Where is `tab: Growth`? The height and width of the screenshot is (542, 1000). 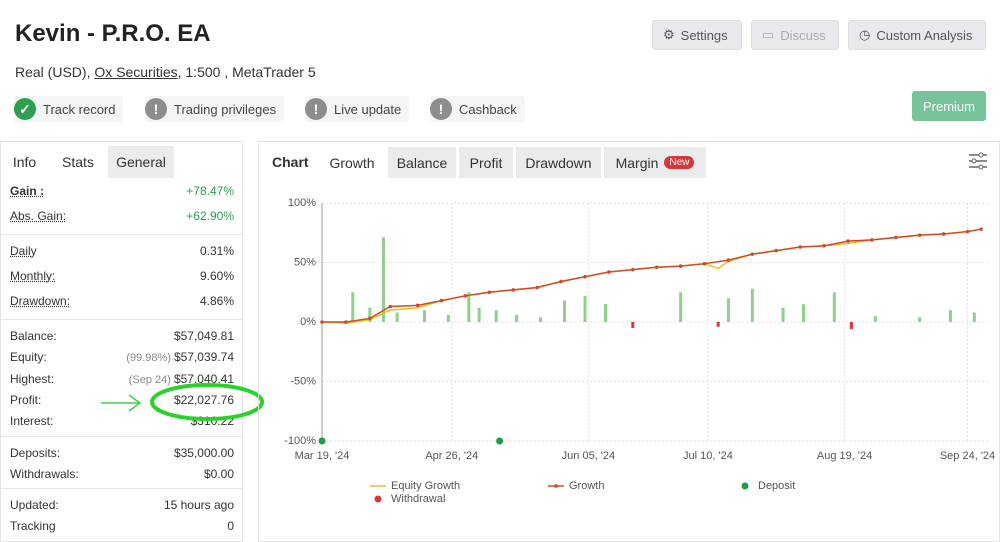
tab: Growth is located at coordinates (352, 162).